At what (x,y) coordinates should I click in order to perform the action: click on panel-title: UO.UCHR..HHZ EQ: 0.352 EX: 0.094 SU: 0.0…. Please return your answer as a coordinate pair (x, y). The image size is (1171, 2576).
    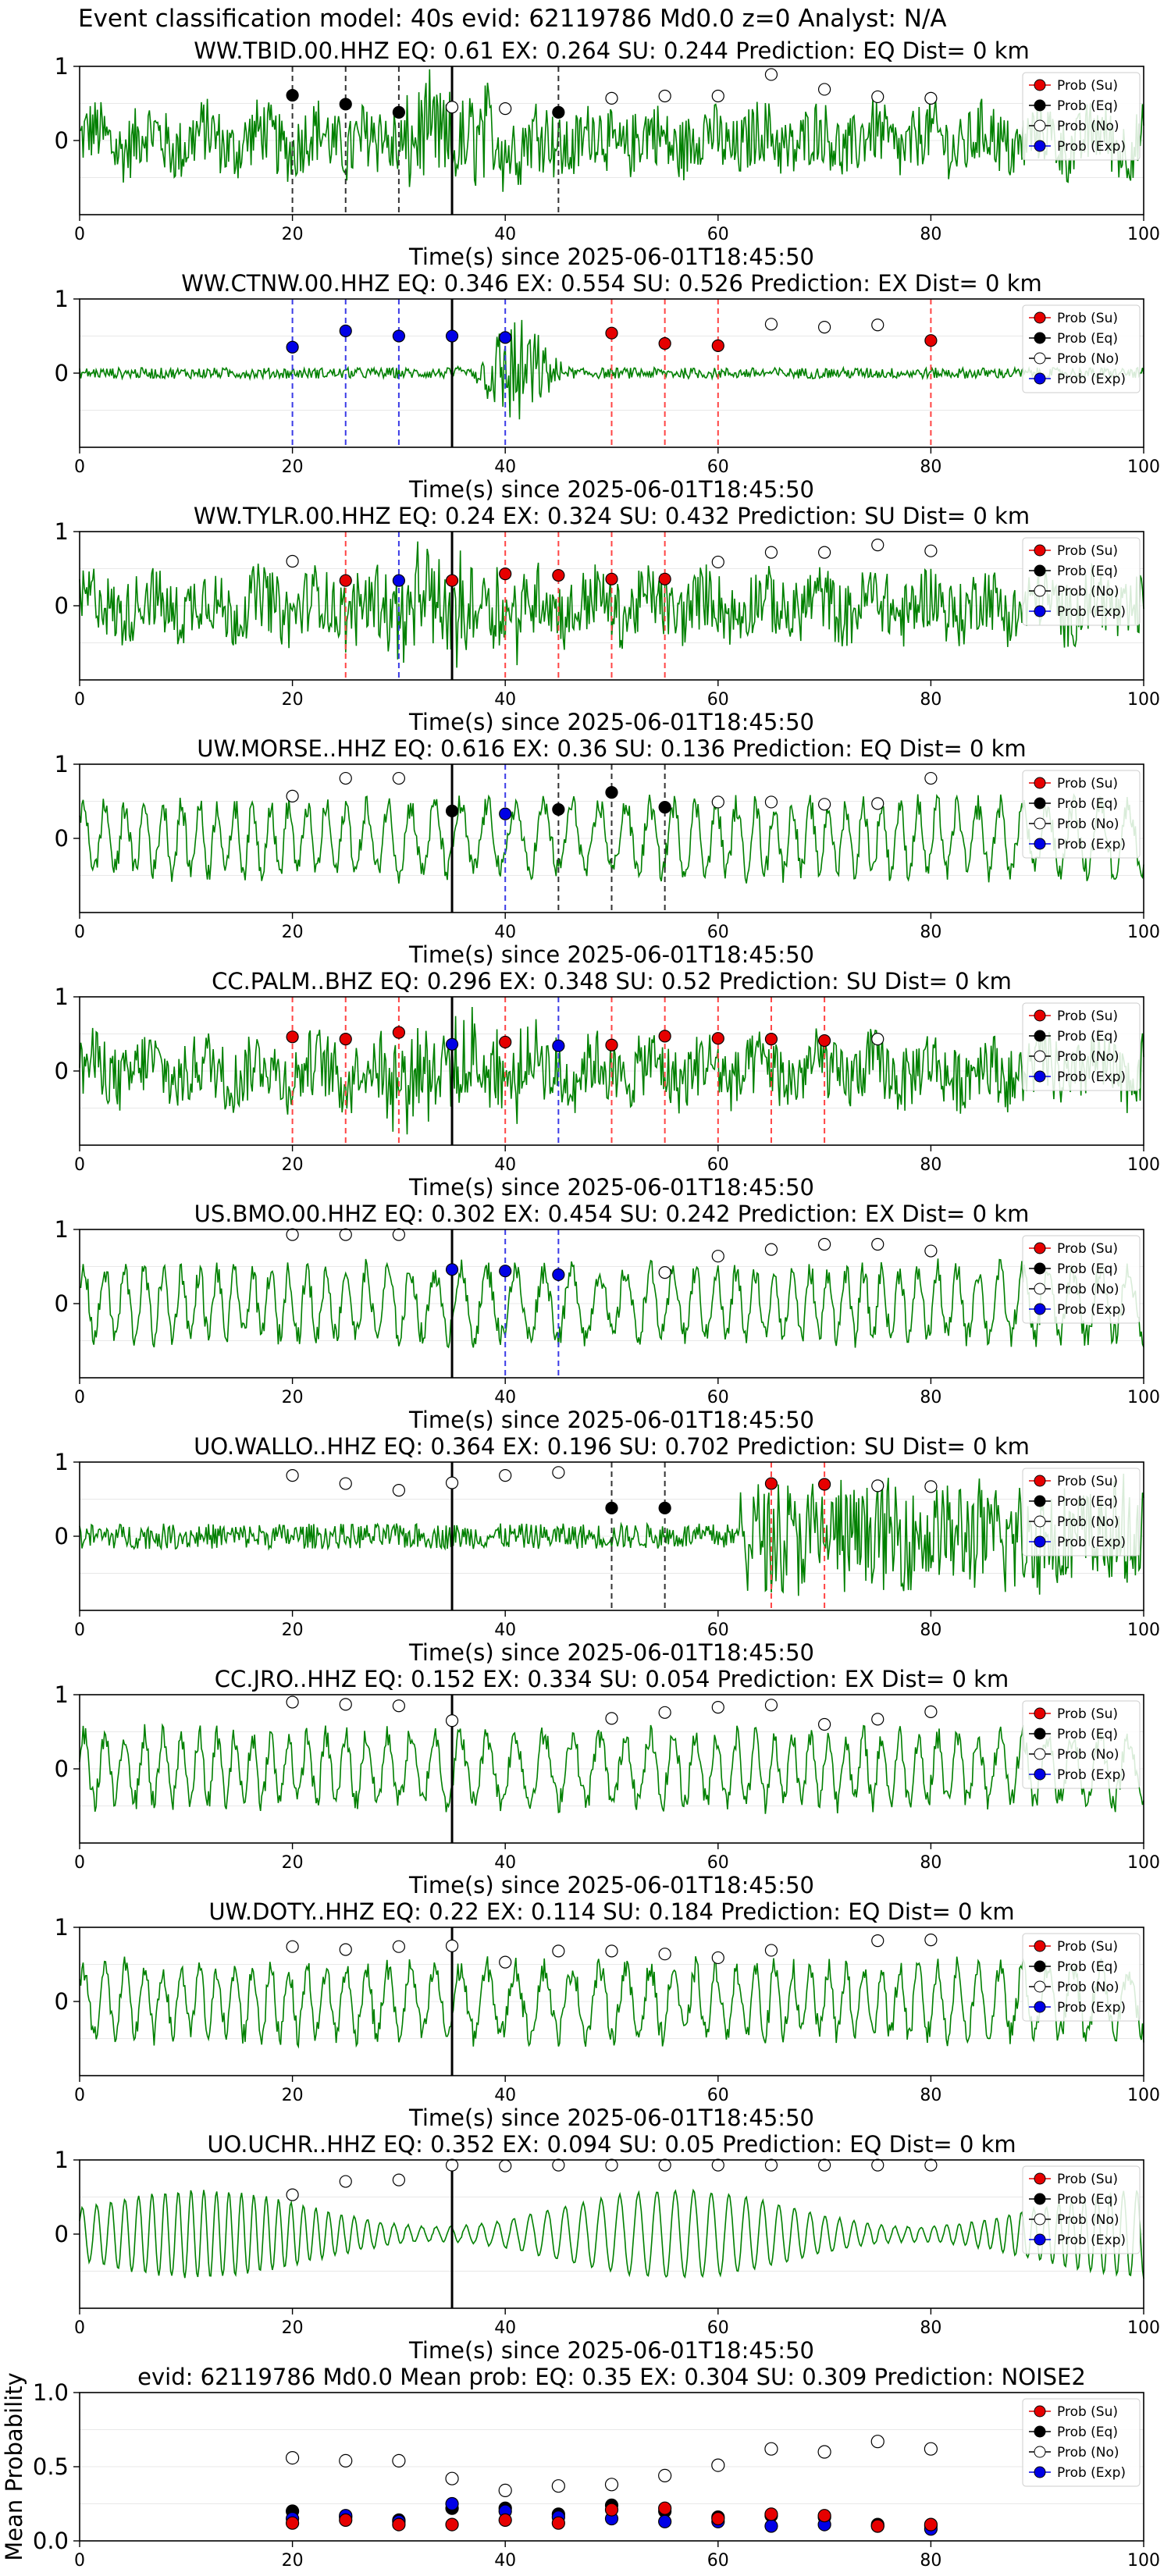
    Looking at the image, I should click on (611, 2144).